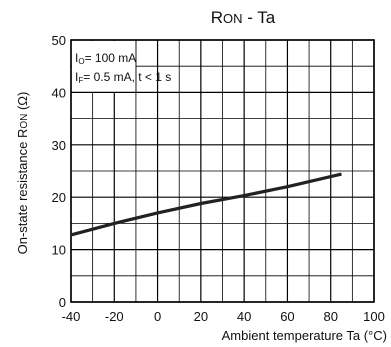 The width and height of the screenshot is (391, 347). Describe the element at coordinates (22, 192) in the screenshot. I see `y-axis-label-prefix: On-state resistance R` at that location.